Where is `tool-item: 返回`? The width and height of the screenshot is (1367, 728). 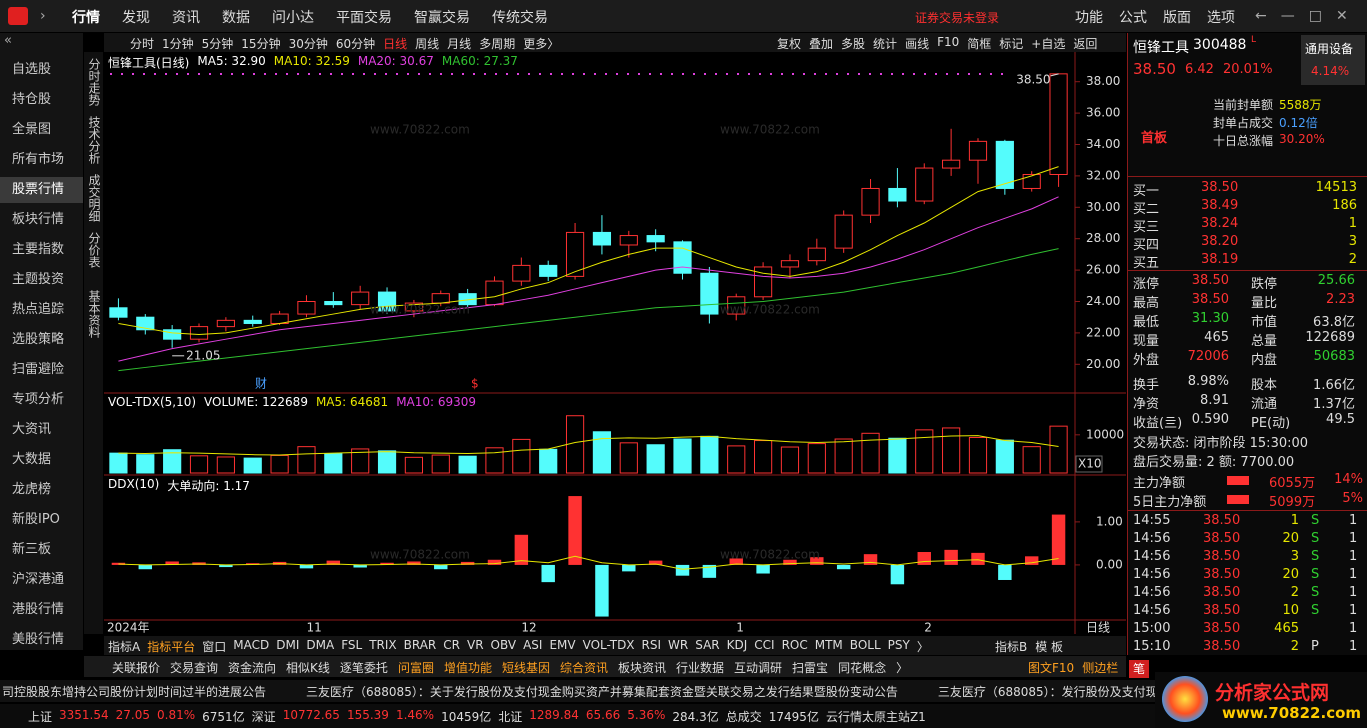
tool-item: 返回 is located at coordinates (1085, 44).